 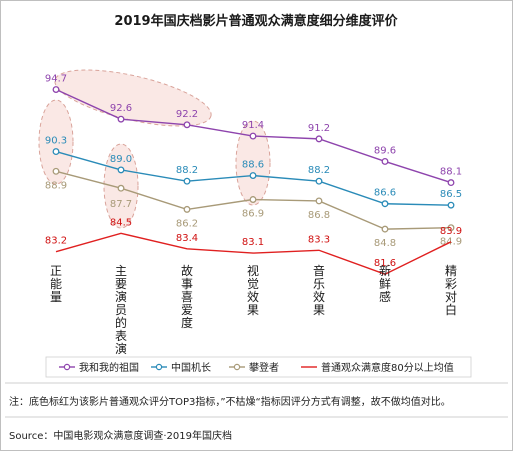 What do you see at coordinates (385, 150) in the screenshot?
I see `data-label: 89.6` at bounding box center [385, 150].